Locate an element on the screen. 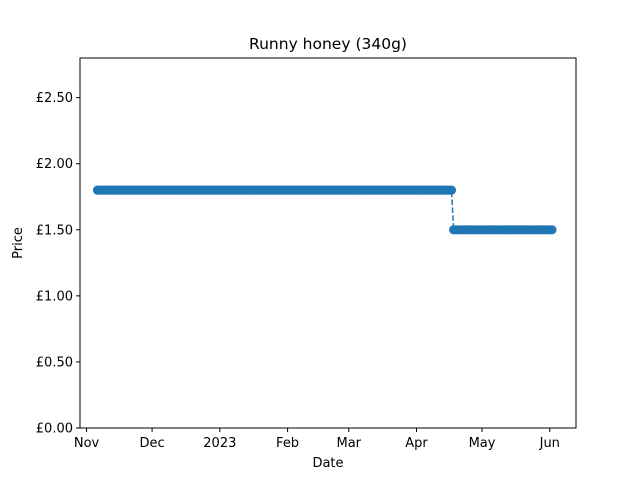  series-line is located at coordinates (324, 210).